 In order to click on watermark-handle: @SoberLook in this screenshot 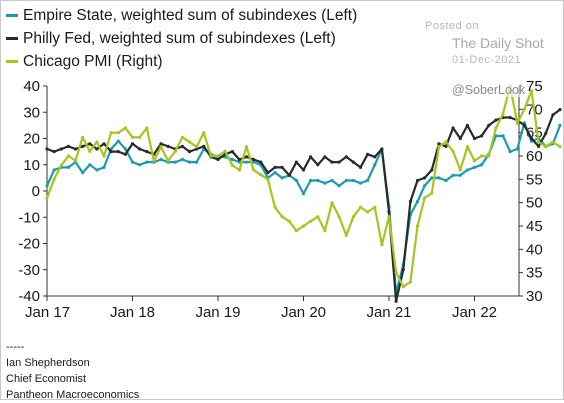, I will do `click(489, 90)`.